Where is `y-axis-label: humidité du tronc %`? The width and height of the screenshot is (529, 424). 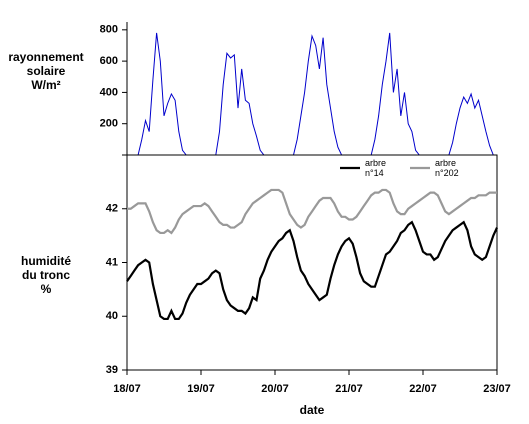 y-axis-label: humidité du tronc % is located at coordinates (46, 275).